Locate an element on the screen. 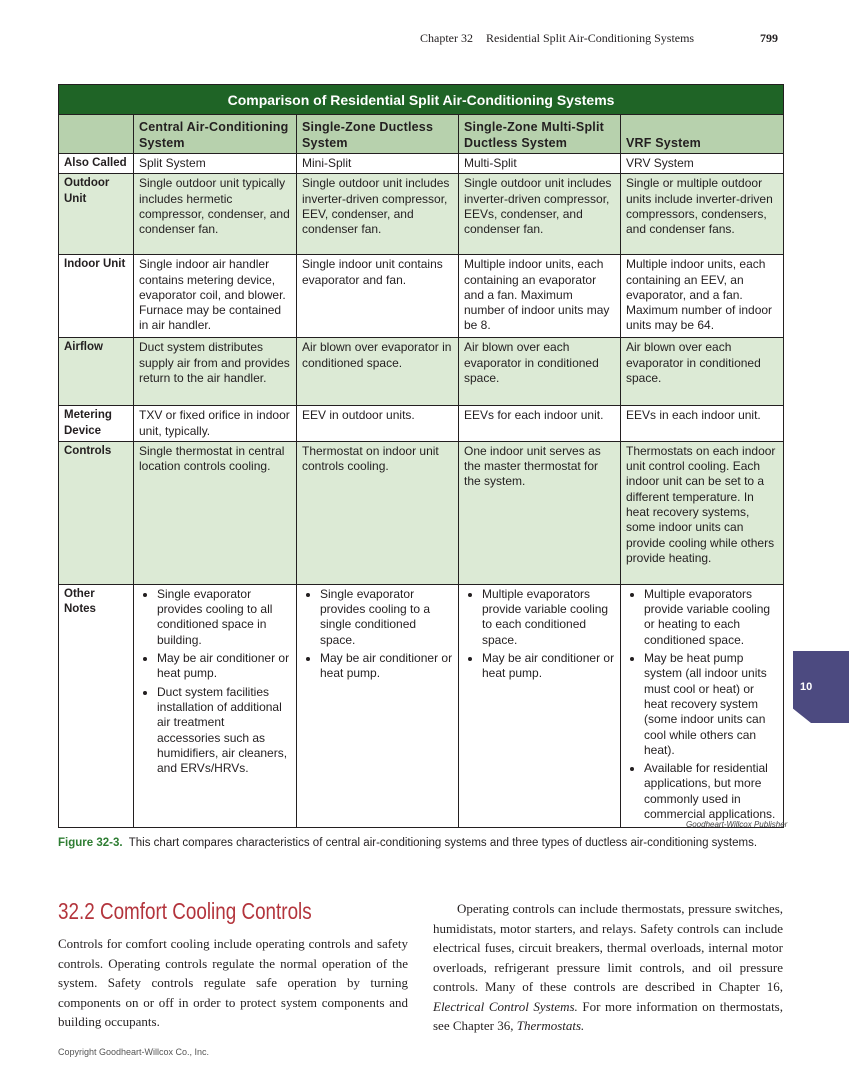 This screenshot has width=849, height=1087. column-header is located at coordinates (96, 134).